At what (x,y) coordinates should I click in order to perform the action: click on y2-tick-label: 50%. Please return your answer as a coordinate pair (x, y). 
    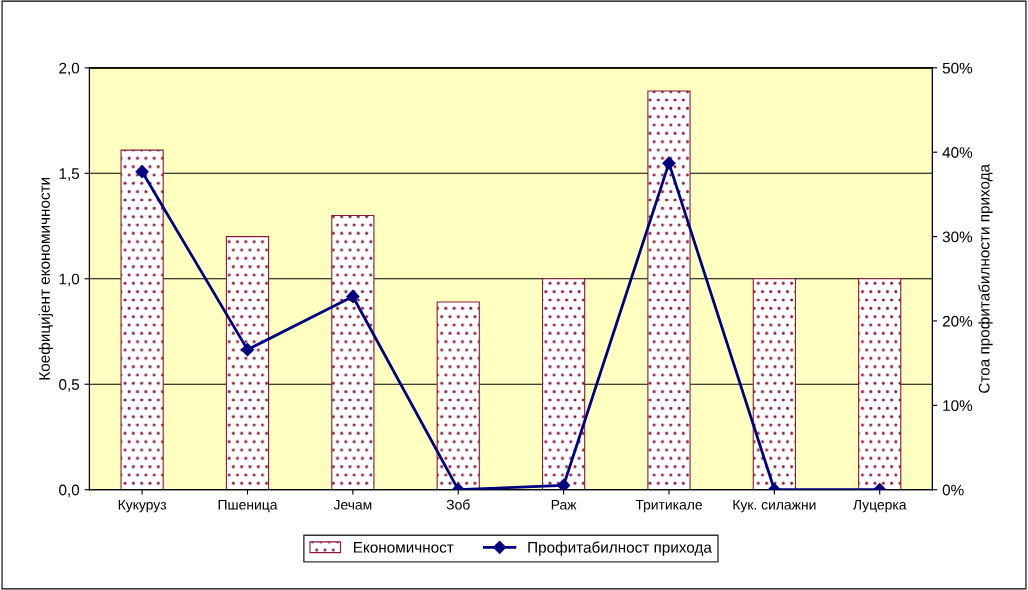
    Looking at the image, I should click on (957, 68).